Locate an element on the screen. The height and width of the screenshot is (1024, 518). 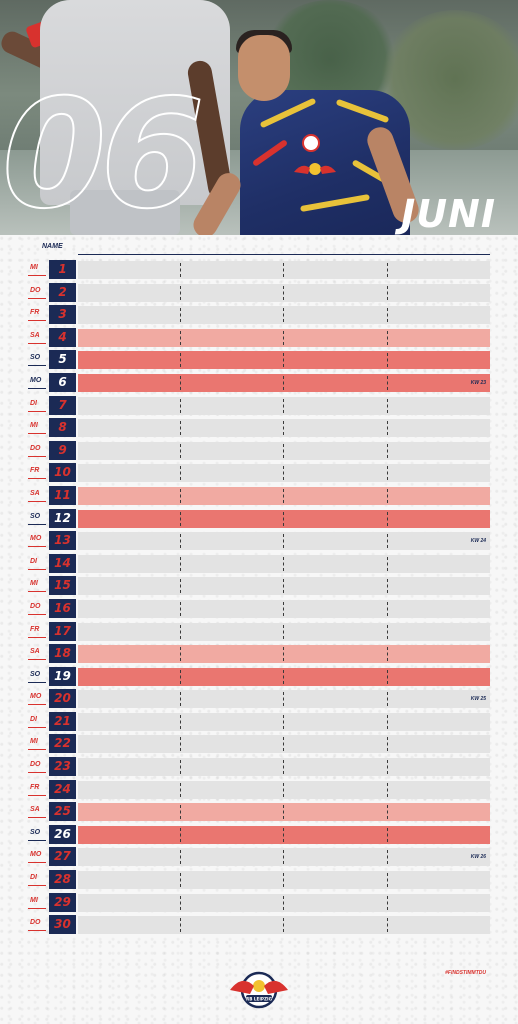
calendar-row: SO 26 is located at coordinates (259, 835).